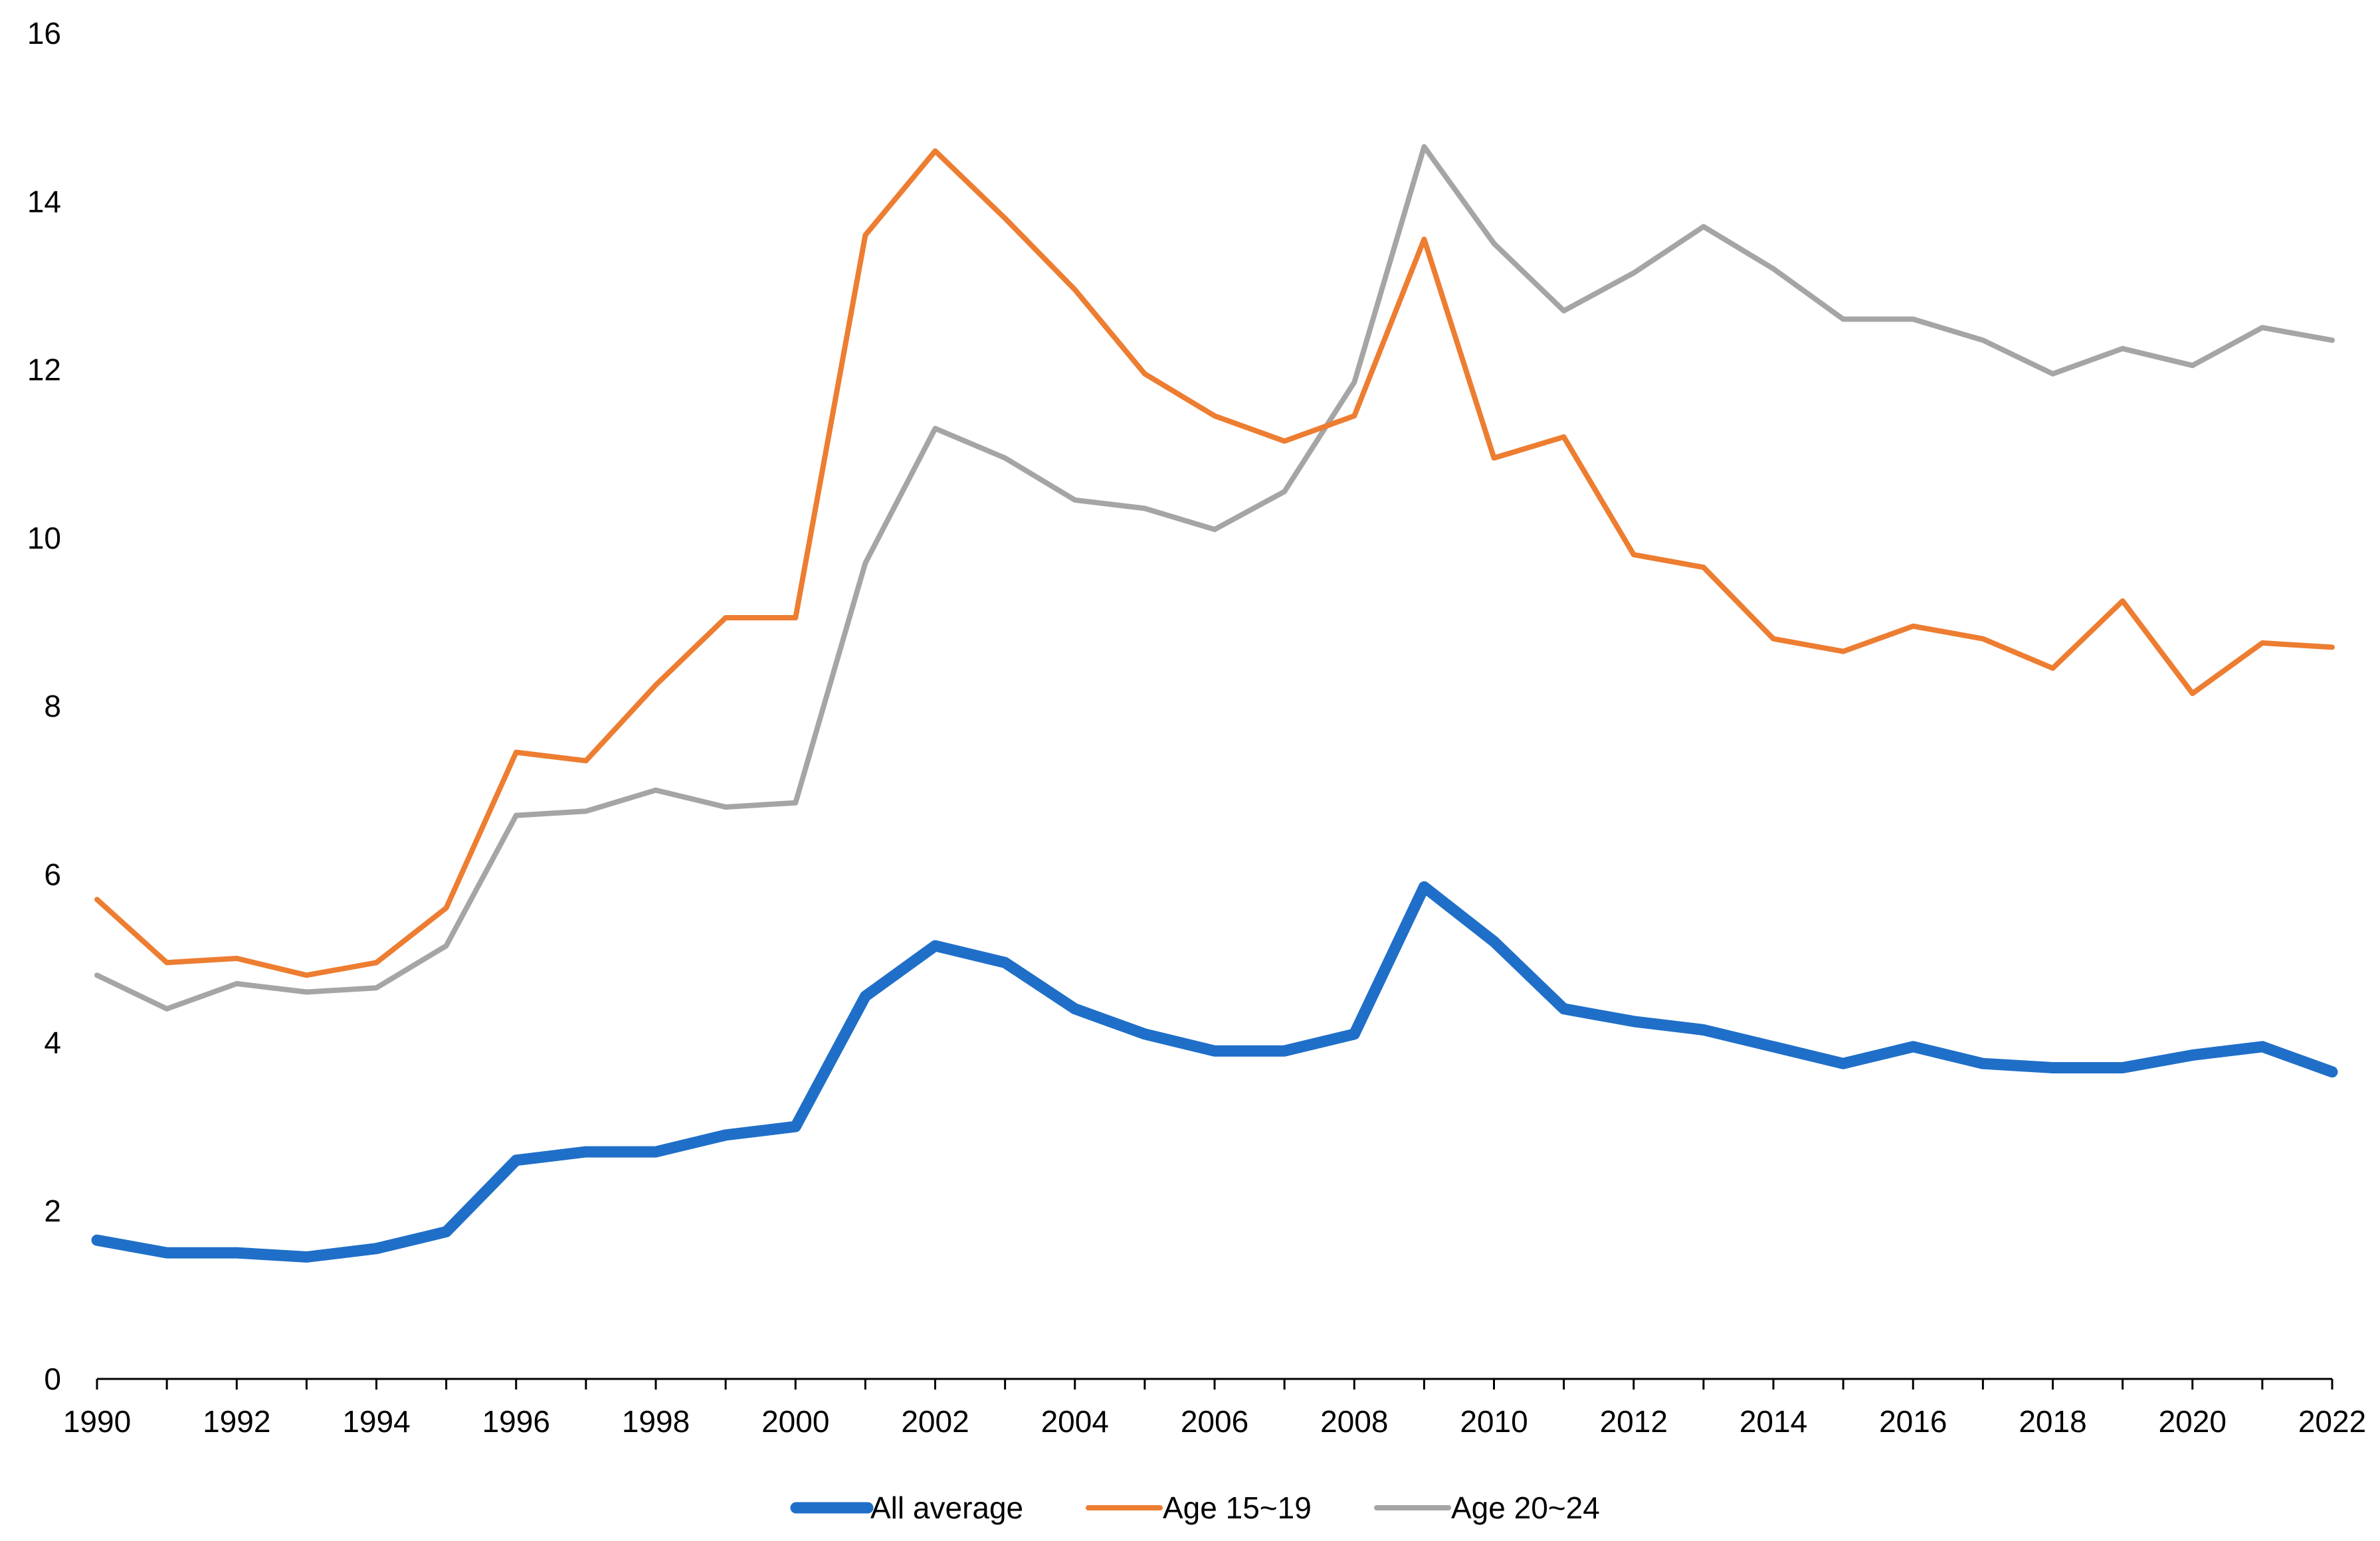 This screenshot has height=1541, width=2380. I want to click on x-tick-label: 2020, so click(2193, 1421).